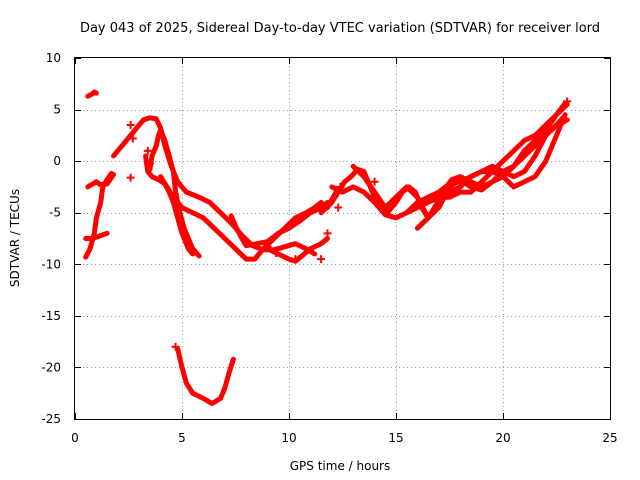 This screenshot has width=640, height=480. I want to click on y-tick-label: 10, so click(53, 58).